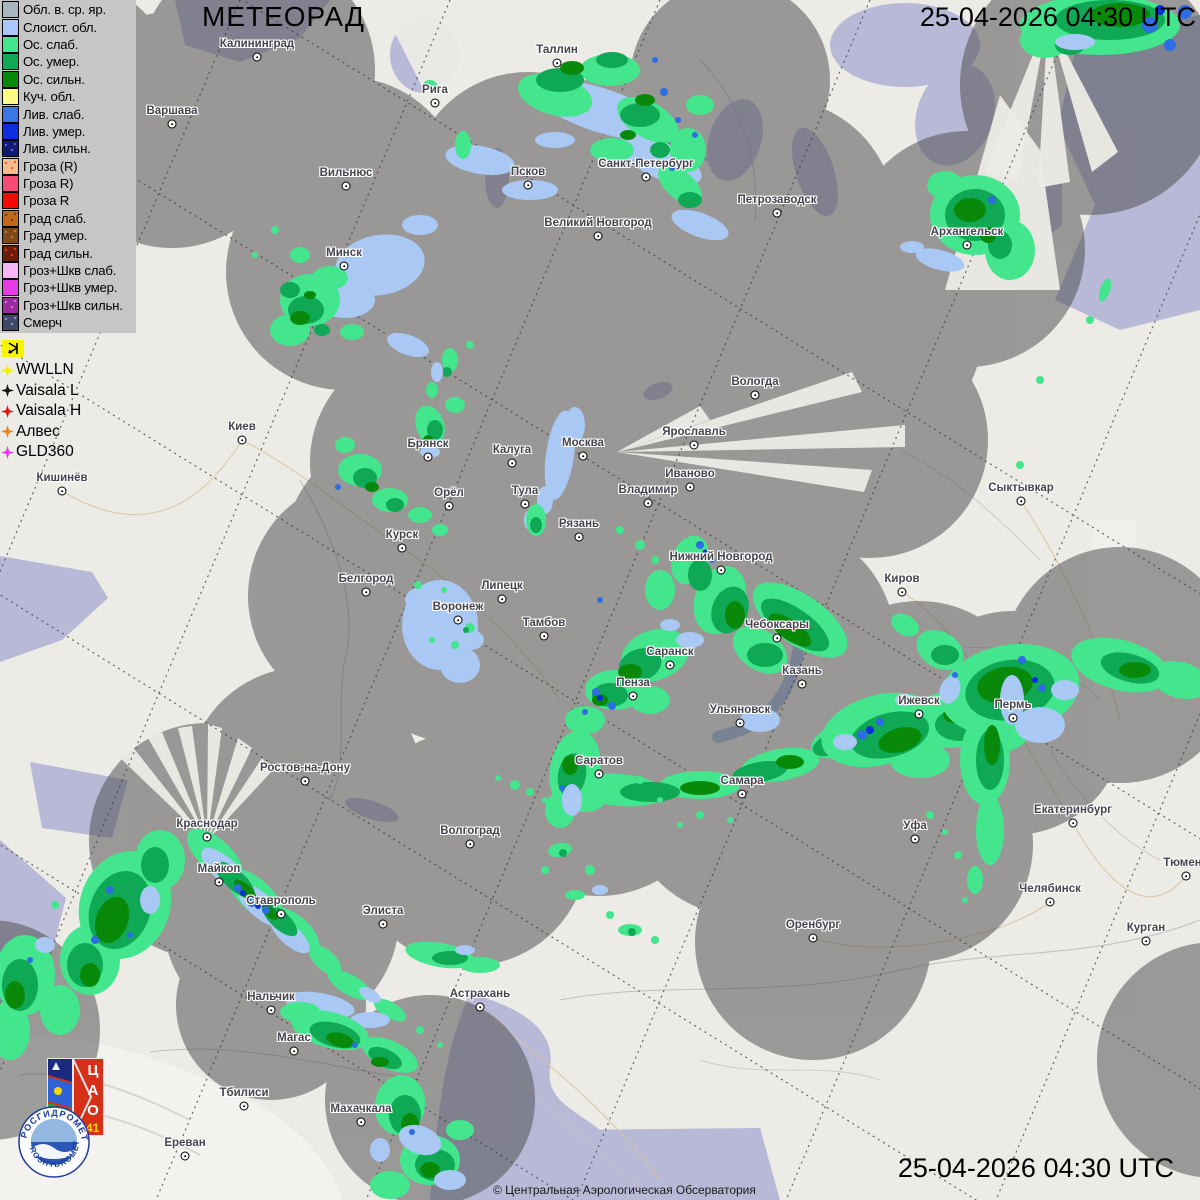 The width and height of the screenshot is (1200, 1200). I want to click on city-label: Пермь, so click(1013, 705).